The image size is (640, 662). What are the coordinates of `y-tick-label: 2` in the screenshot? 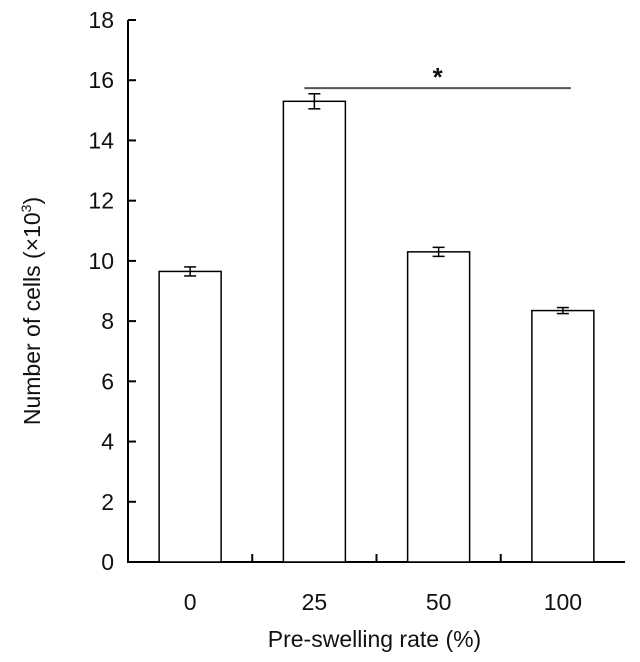 It's located at (107, 502).